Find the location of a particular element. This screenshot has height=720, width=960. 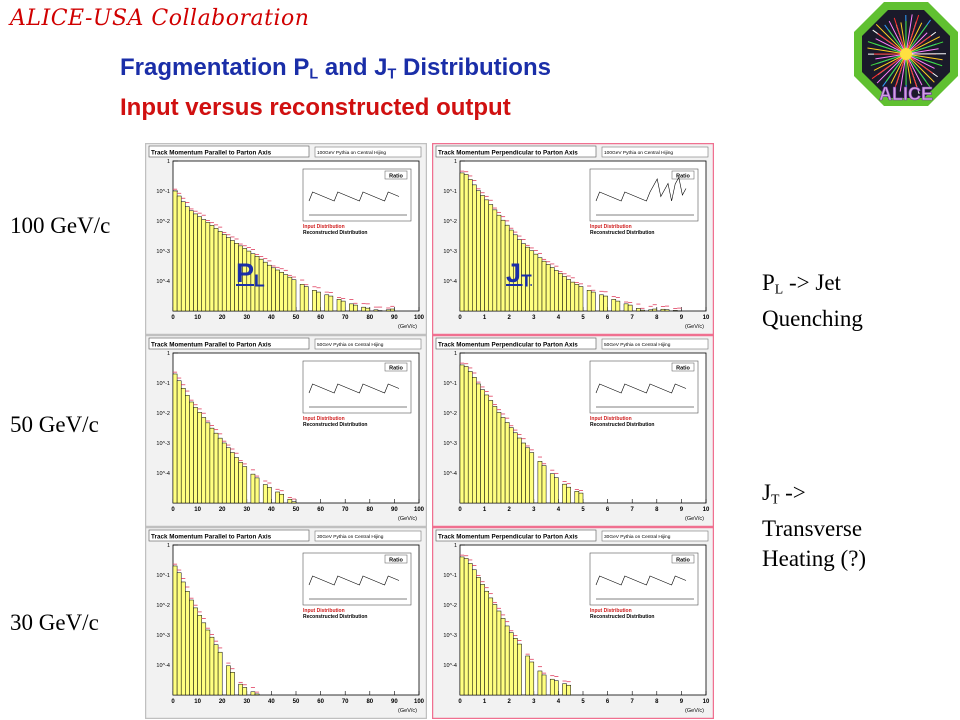

note-pl-rest1: -> Jet is located at coordinates (812, 282).